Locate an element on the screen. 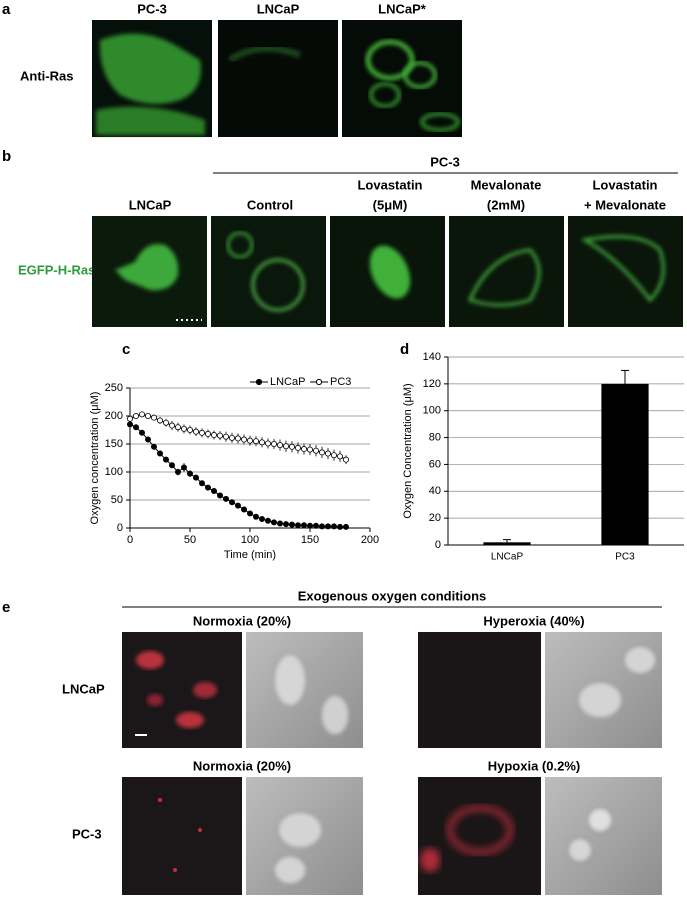  column-label: + Mevalonate is located at coordinates (625, 204).